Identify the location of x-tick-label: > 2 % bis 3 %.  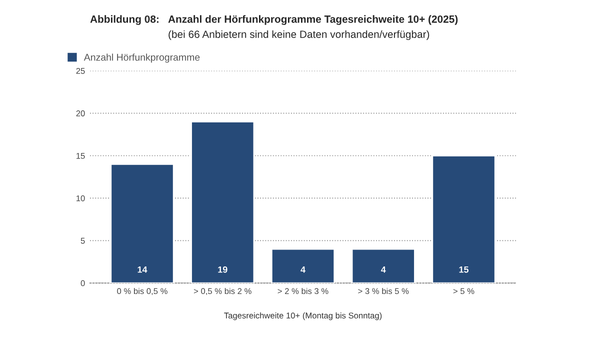
(303, 291).